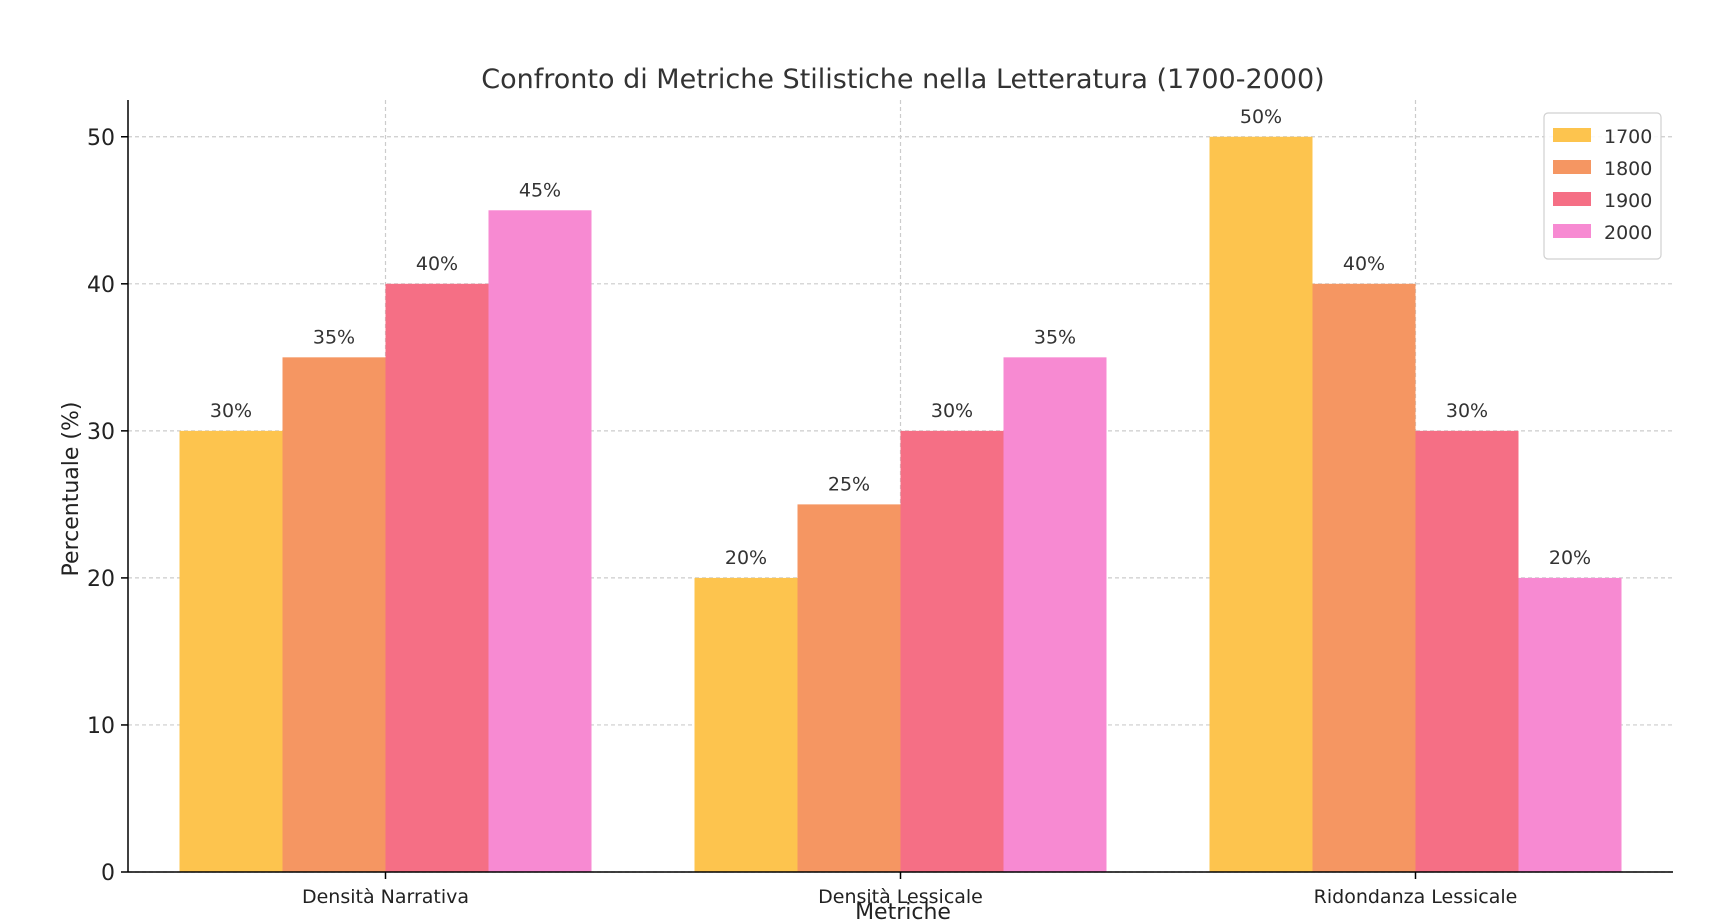 This screenshot has height=924, width=1726. I want to click on y-tick-label: 50, so click(101, 138).